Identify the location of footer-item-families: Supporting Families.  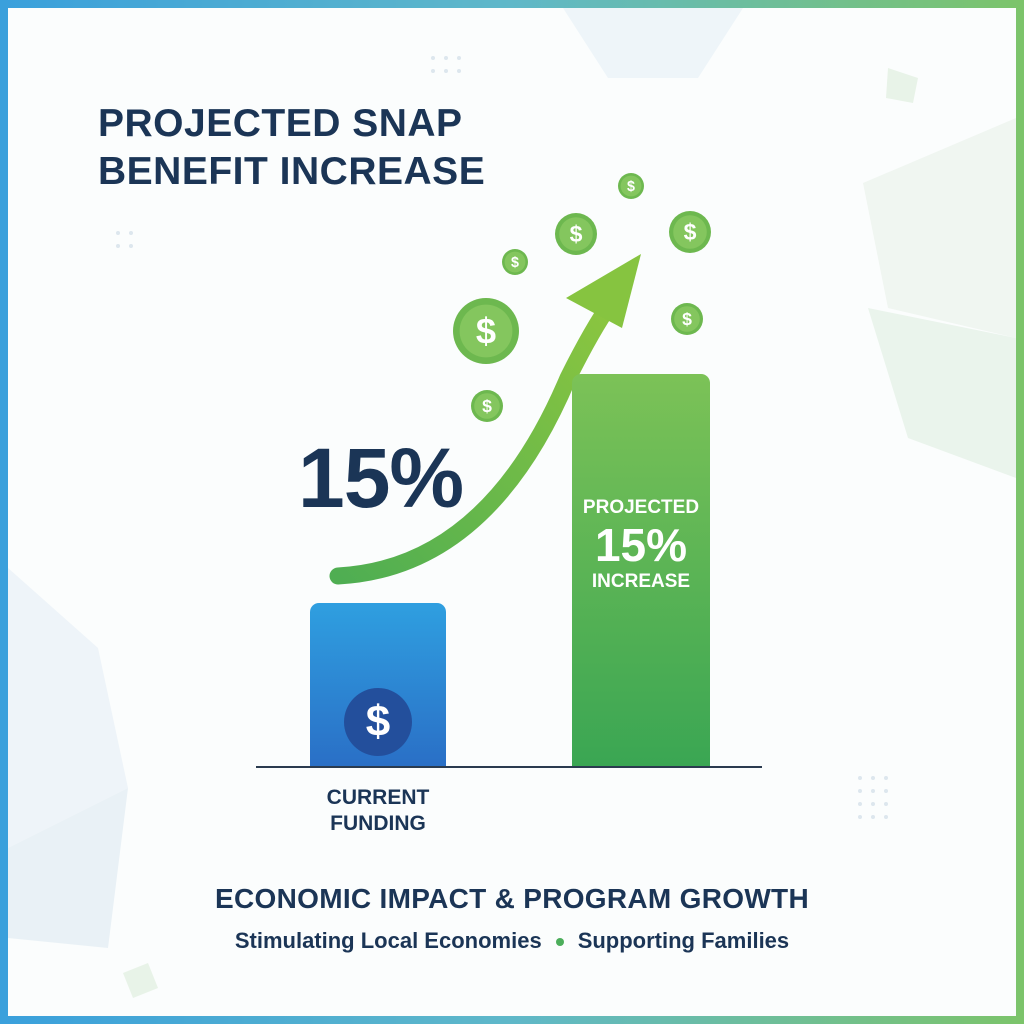
(683, 940).